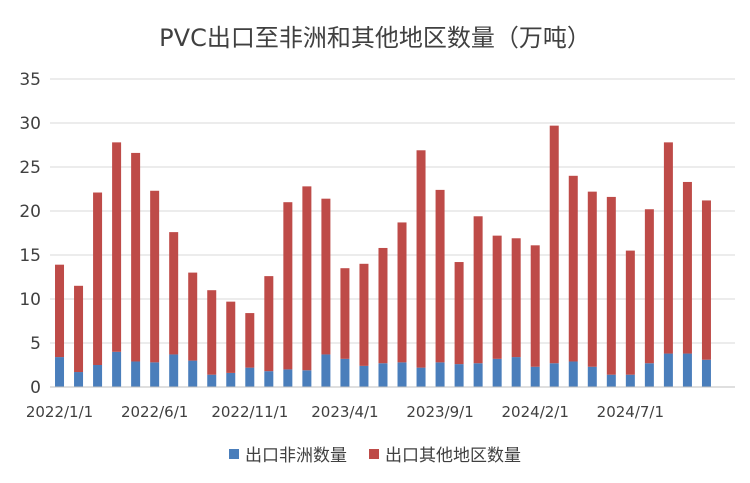 This screenshot has width=750, height=483. I want to click on y-tick-label: 25, so click(30, 168).